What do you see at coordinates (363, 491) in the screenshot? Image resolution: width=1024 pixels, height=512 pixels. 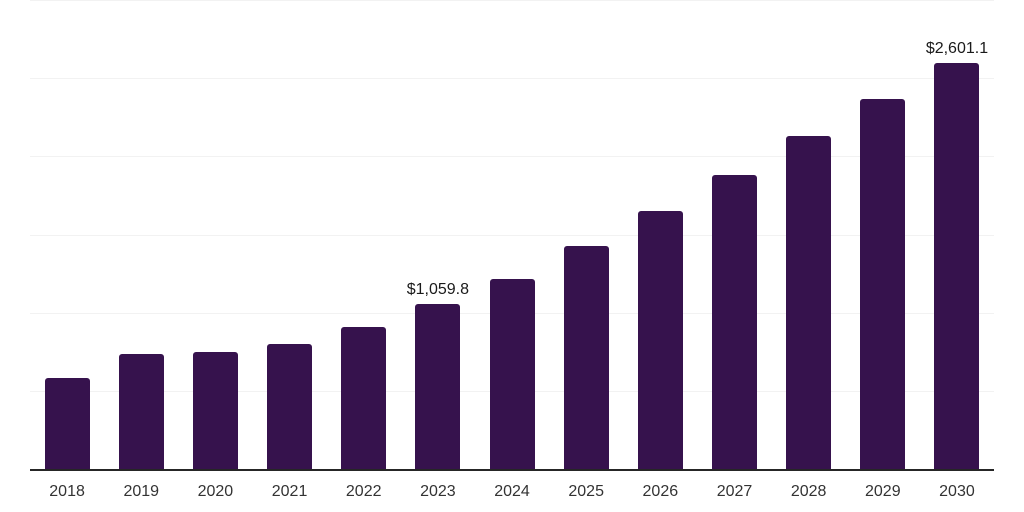 I see `x-tick-label-2022: 2022` at bounding box center [363, 491].